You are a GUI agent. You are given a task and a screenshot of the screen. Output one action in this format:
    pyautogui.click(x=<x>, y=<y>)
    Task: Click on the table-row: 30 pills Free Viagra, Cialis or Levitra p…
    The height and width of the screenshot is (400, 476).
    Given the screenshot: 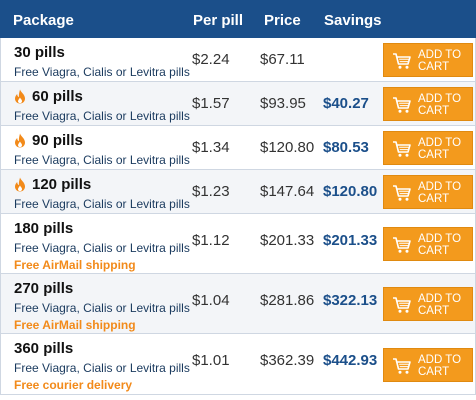 What is the action you would take?
    pyautogui.click(x=238, y=60)
    